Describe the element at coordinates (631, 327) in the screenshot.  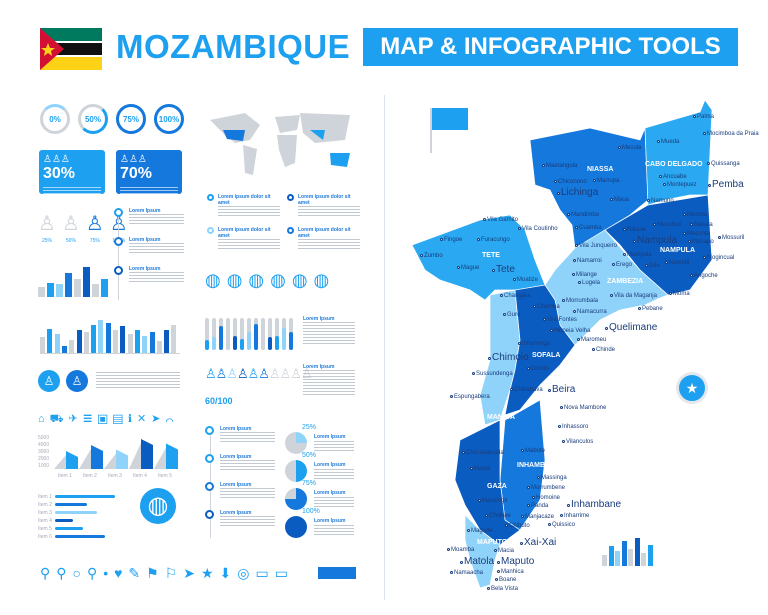
I see `city-label: Quelimane` at that location.